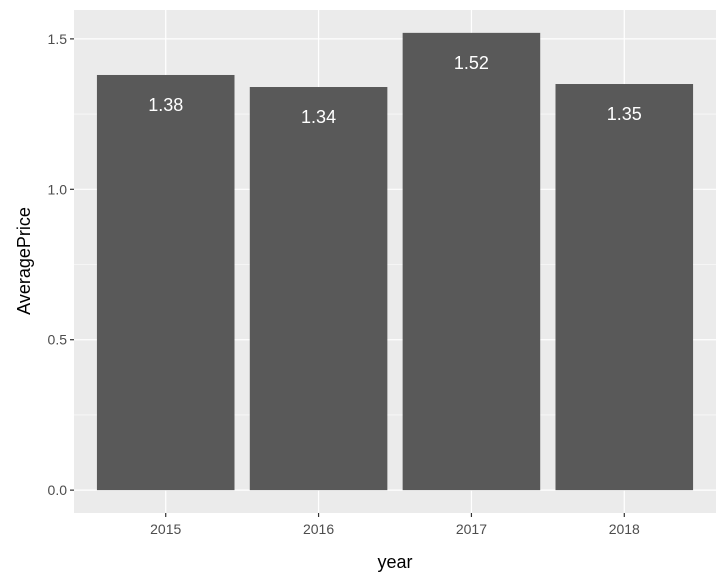  Describe the element at coordinates (58, 189) in the screenshot. I see `y-tick-label: 1.0` at that location.